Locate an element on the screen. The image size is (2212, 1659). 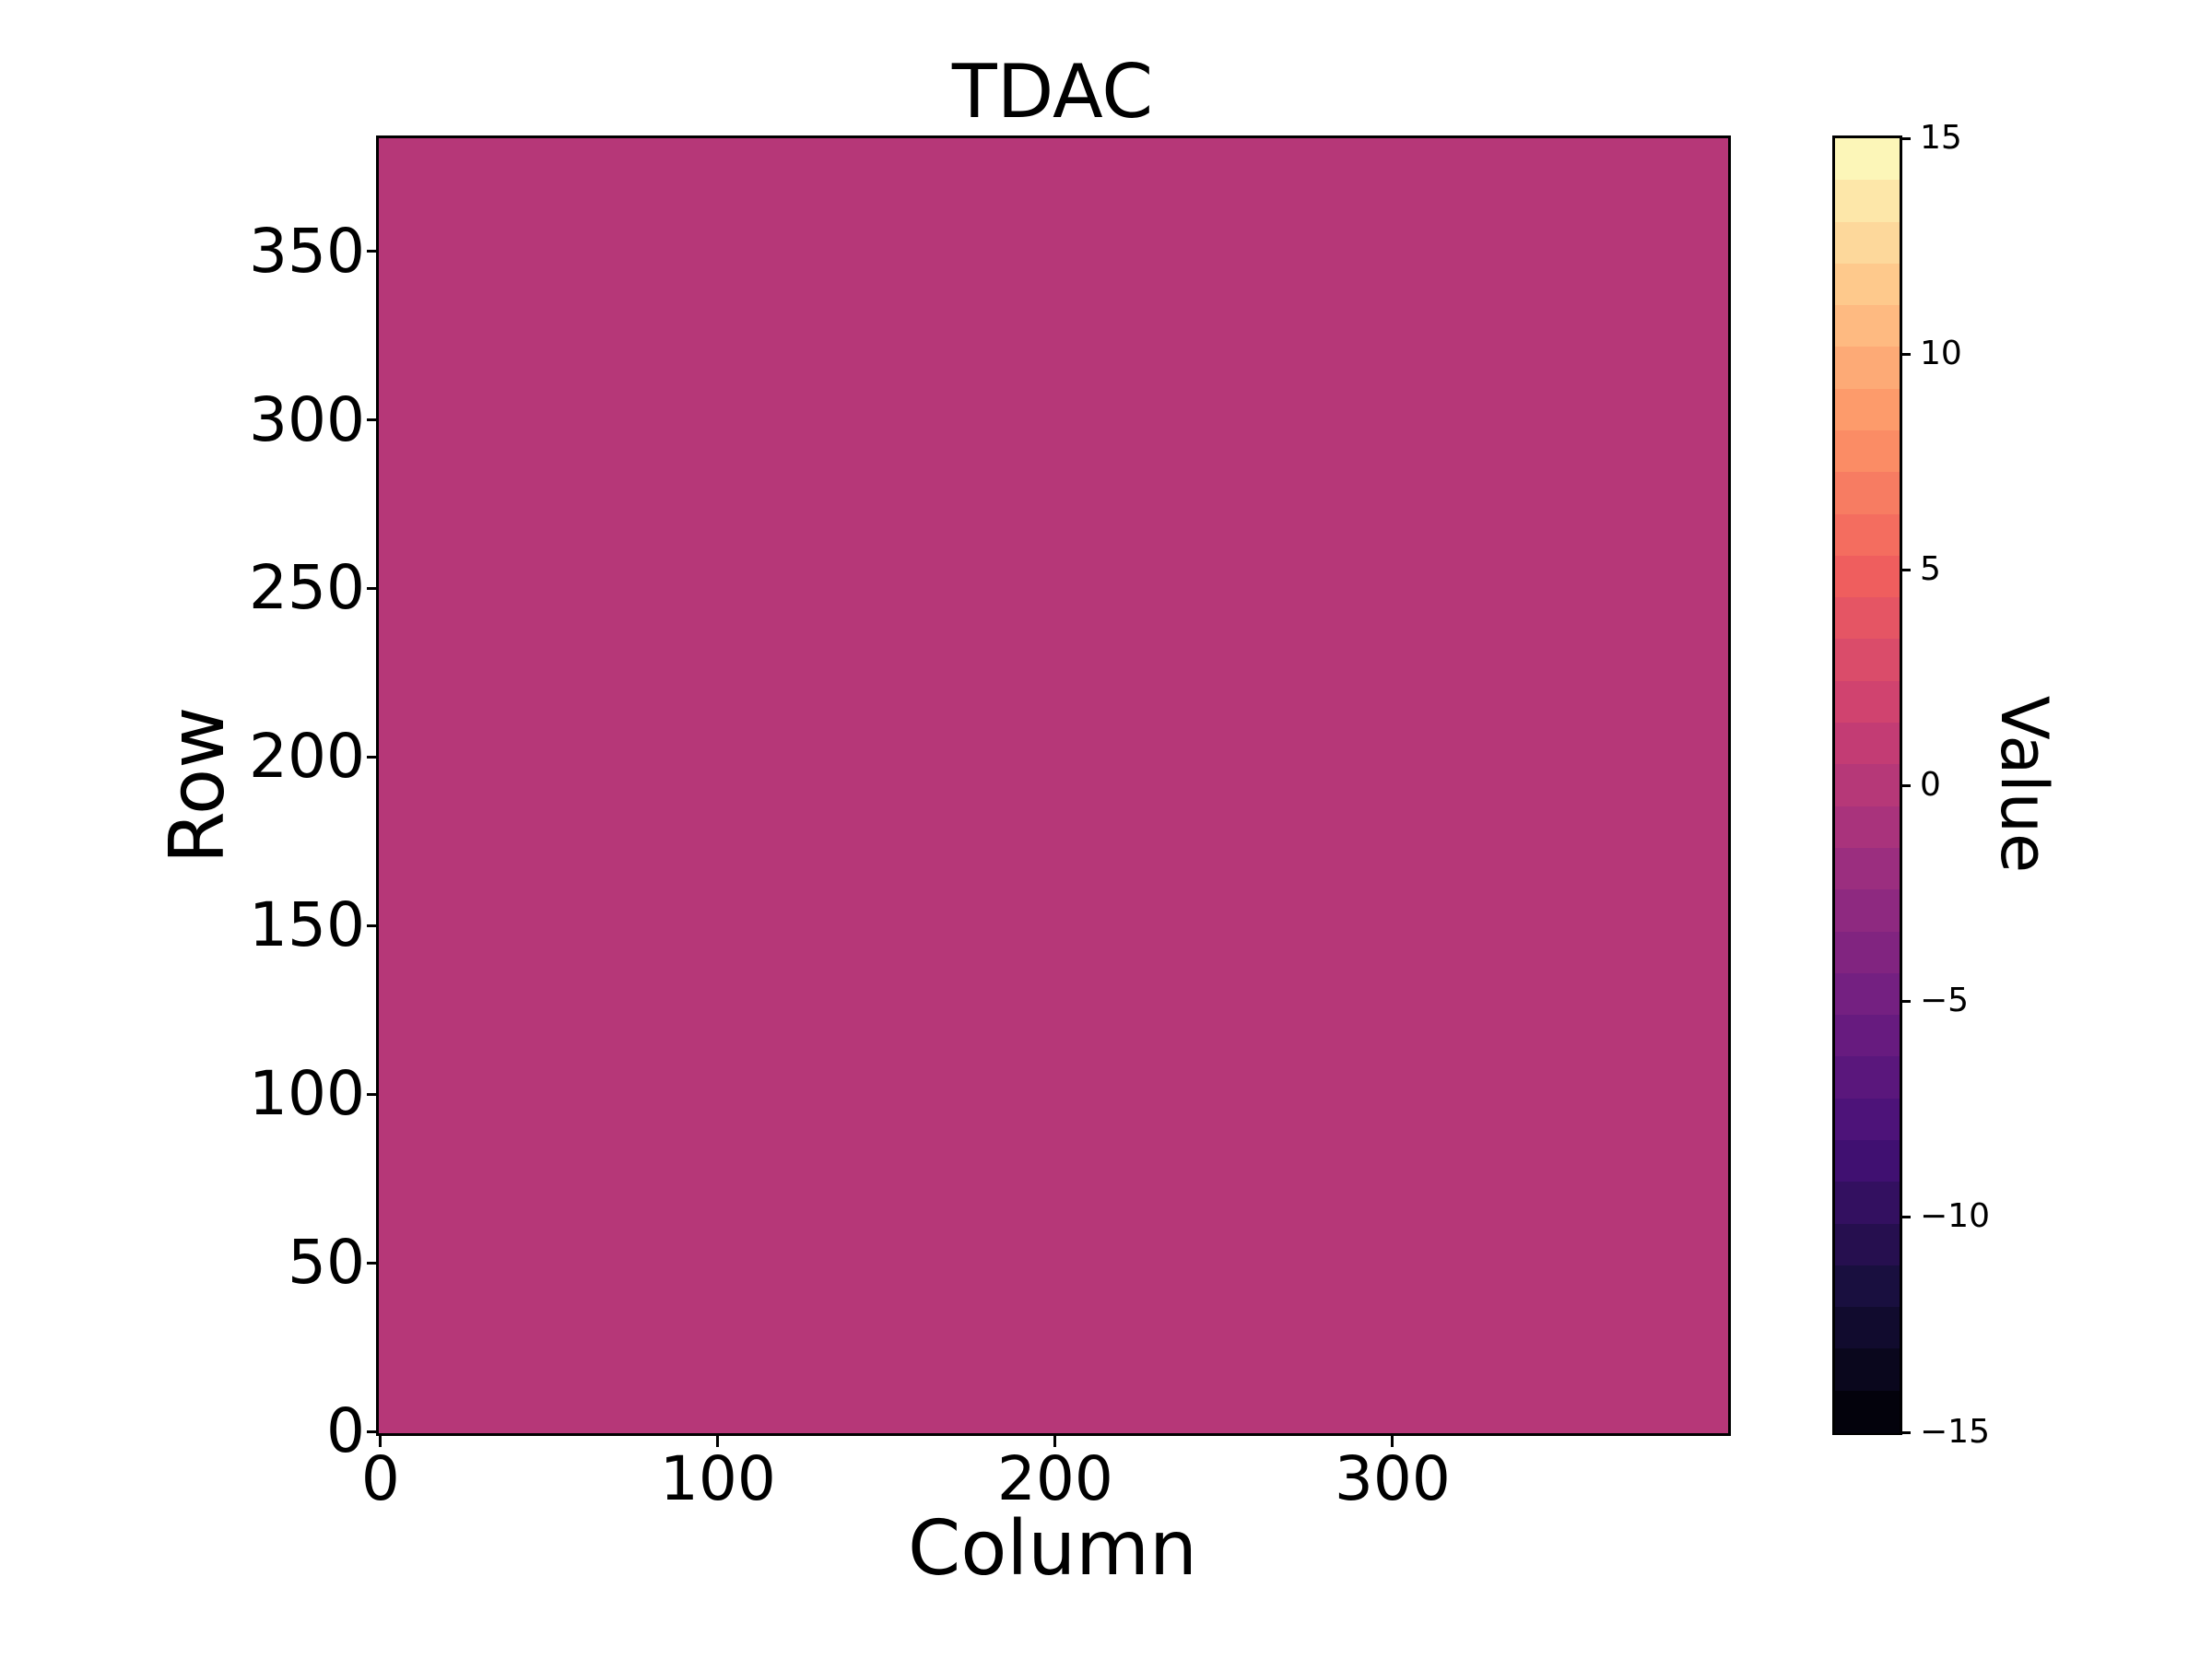
y-tick-label: 0 is located at coordinates (345, 1431).